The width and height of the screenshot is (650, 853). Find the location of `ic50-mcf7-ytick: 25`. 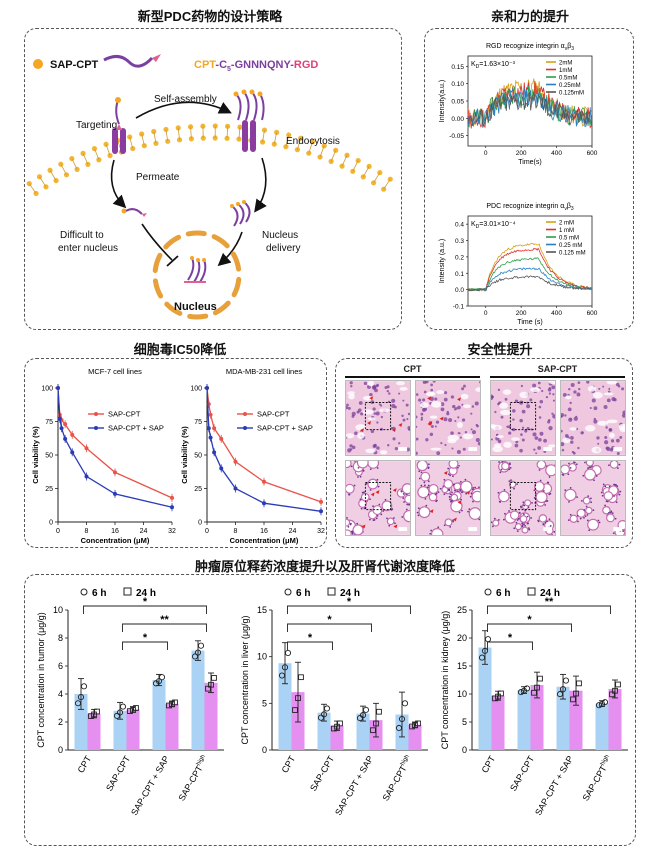

ic50-mcf7-ytick: 25 is located at coordinates (49, 489).